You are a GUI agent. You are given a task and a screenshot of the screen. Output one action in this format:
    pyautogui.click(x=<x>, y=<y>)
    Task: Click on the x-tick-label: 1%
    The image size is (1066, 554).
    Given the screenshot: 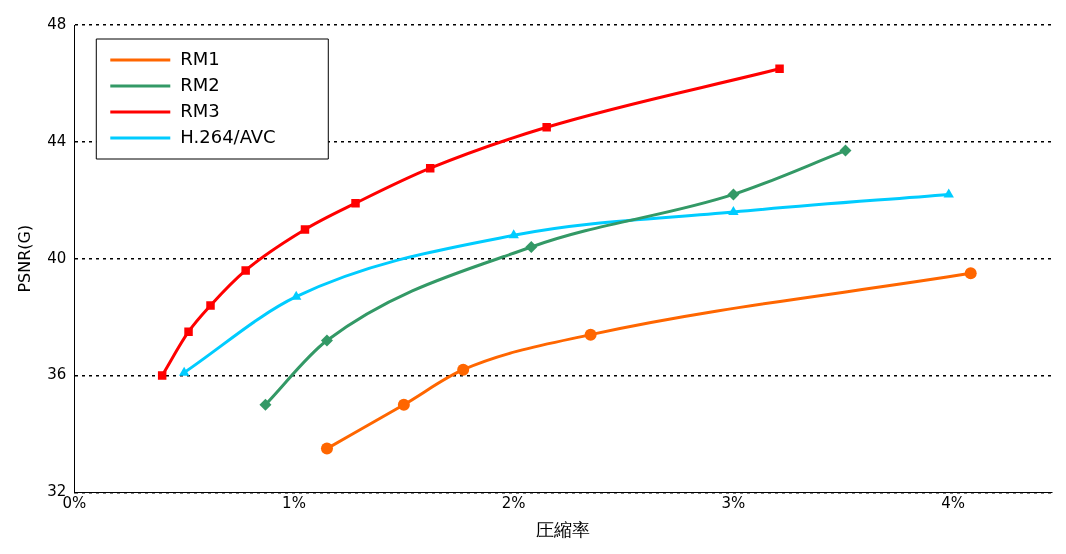 What is the action you would take?
    pyautogui.click(x=294, y=503)
    